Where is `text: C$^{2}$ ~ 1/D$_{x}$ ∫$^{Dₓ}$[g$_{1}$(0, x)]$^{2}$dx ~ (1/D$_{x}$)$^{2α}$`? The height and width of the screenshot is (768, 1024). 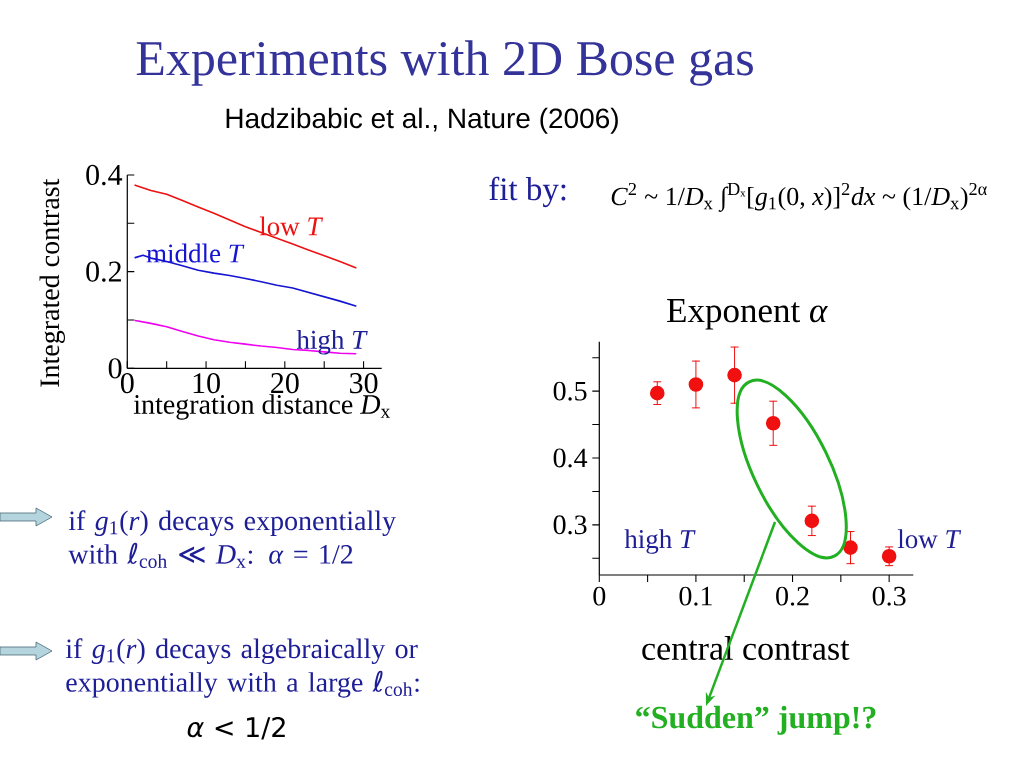 text: C$^{2}$ ~ 1/D$_{x}$ ∫$^{Dₓ}$[g$_{1}$(0, x)]$^{2}$dx ~ (1/D$_{x}$)$^{2α}$ is located at coordinates (799, 197).